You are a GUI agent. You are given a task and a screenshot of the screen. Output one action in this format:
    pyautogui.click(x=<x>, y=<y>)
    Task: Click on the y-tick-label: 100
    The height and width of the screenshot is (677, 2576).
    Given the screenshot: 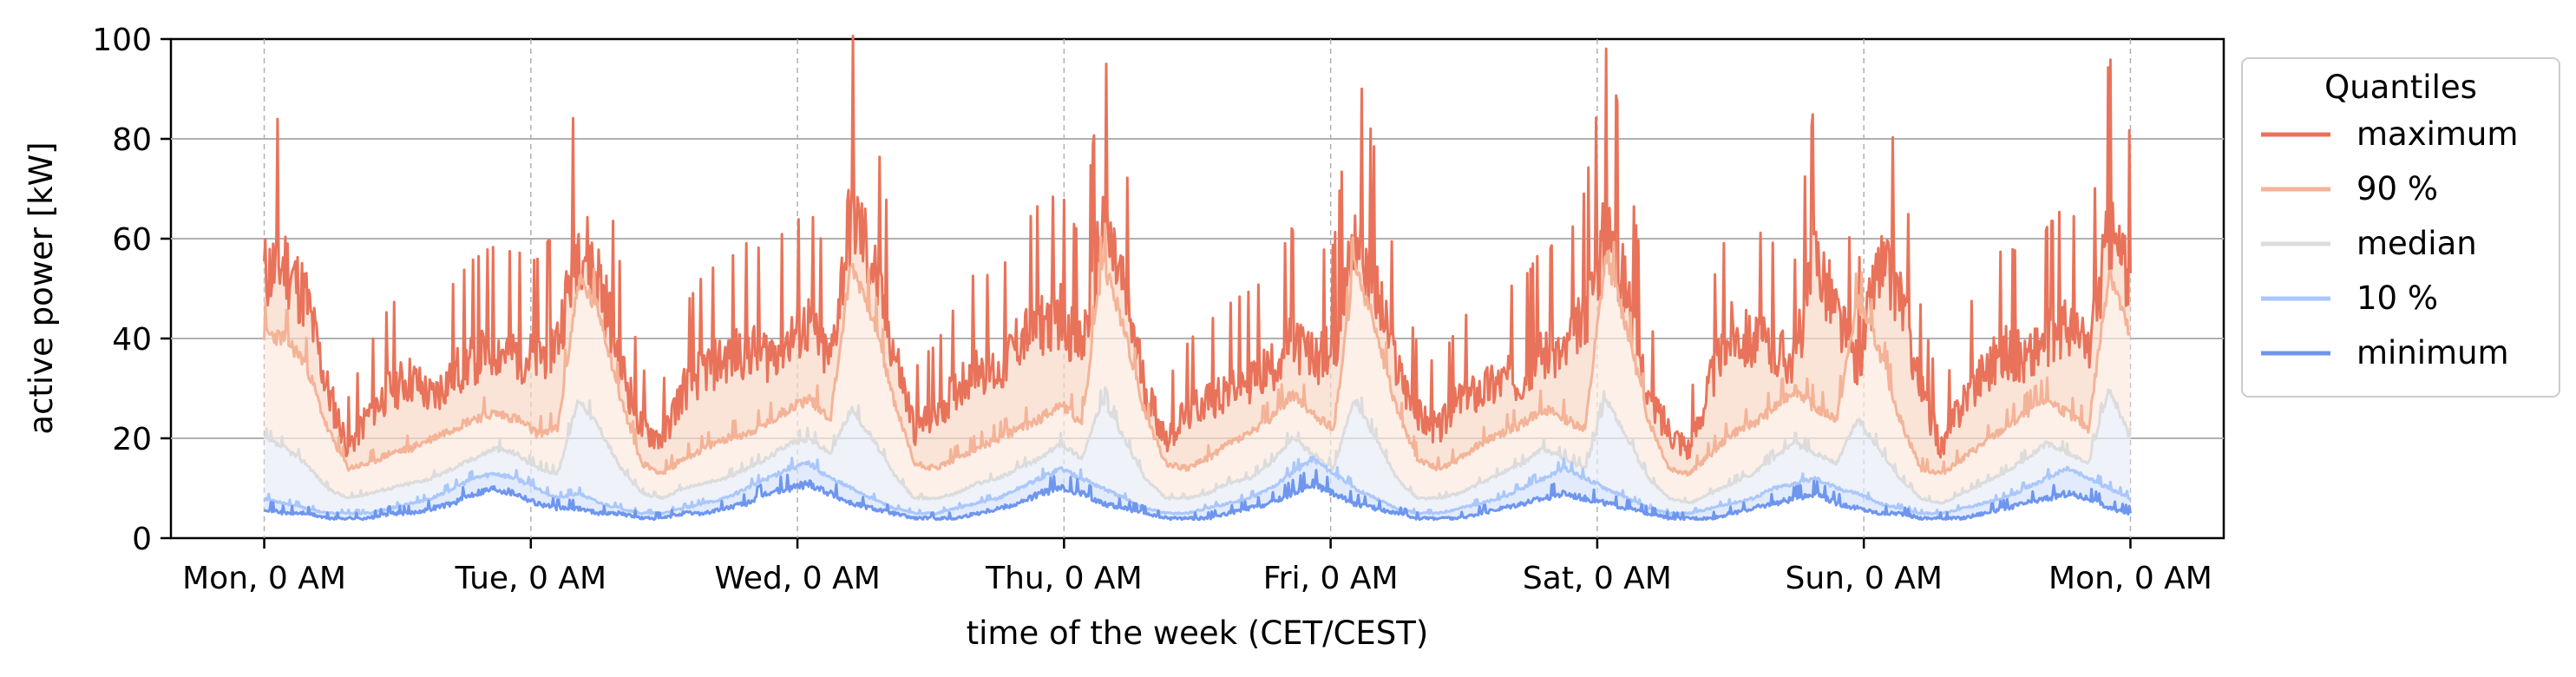 What is the action you would take?
    pyautogui.click(x=122, y=40)
    